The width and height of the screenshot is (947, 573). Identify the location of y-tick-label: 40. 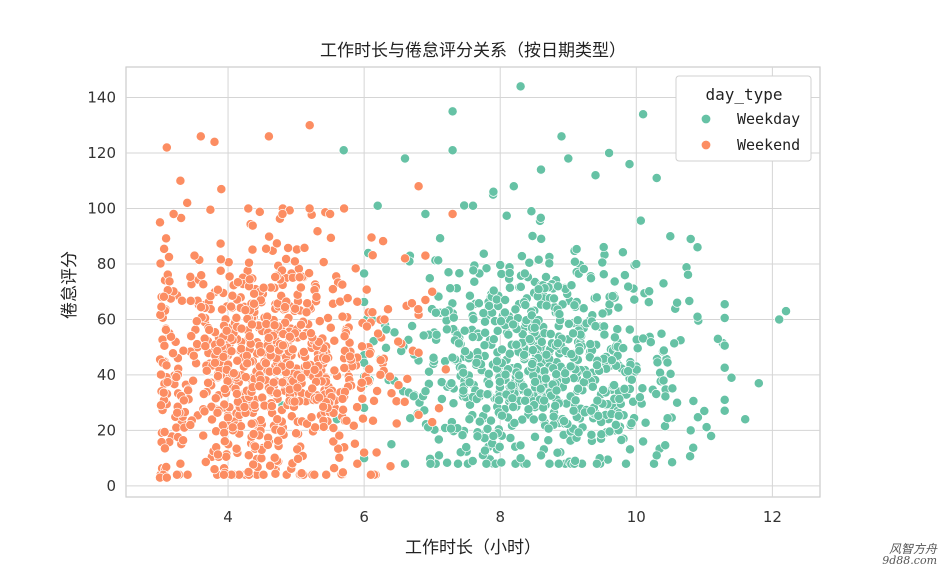
(106, 375).